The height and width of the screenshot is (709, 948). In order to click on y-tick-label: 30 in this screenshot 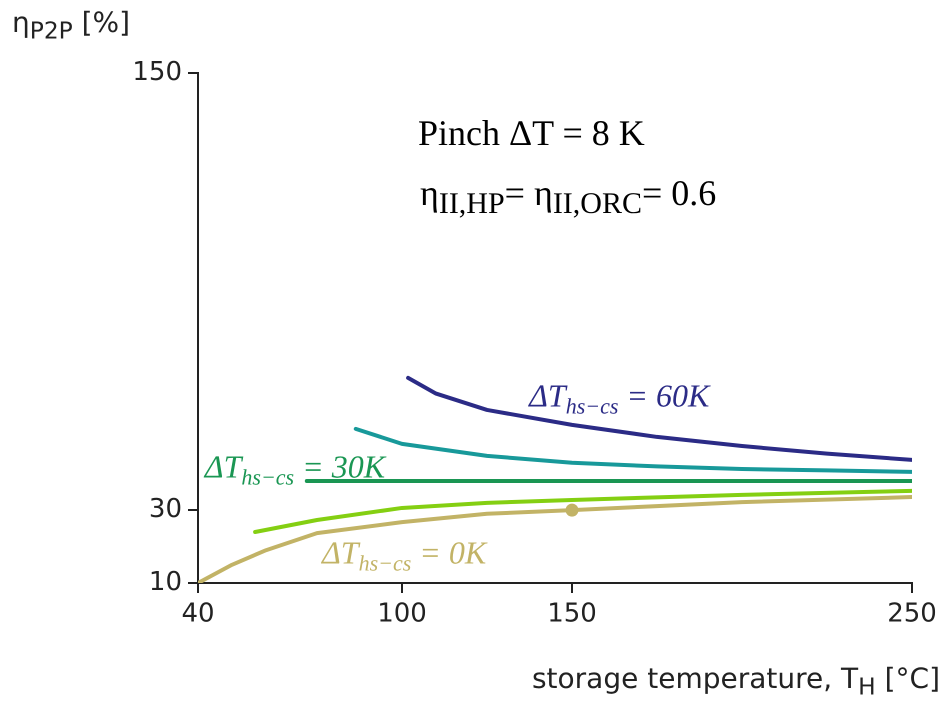, I will do `click(165, 509)`.